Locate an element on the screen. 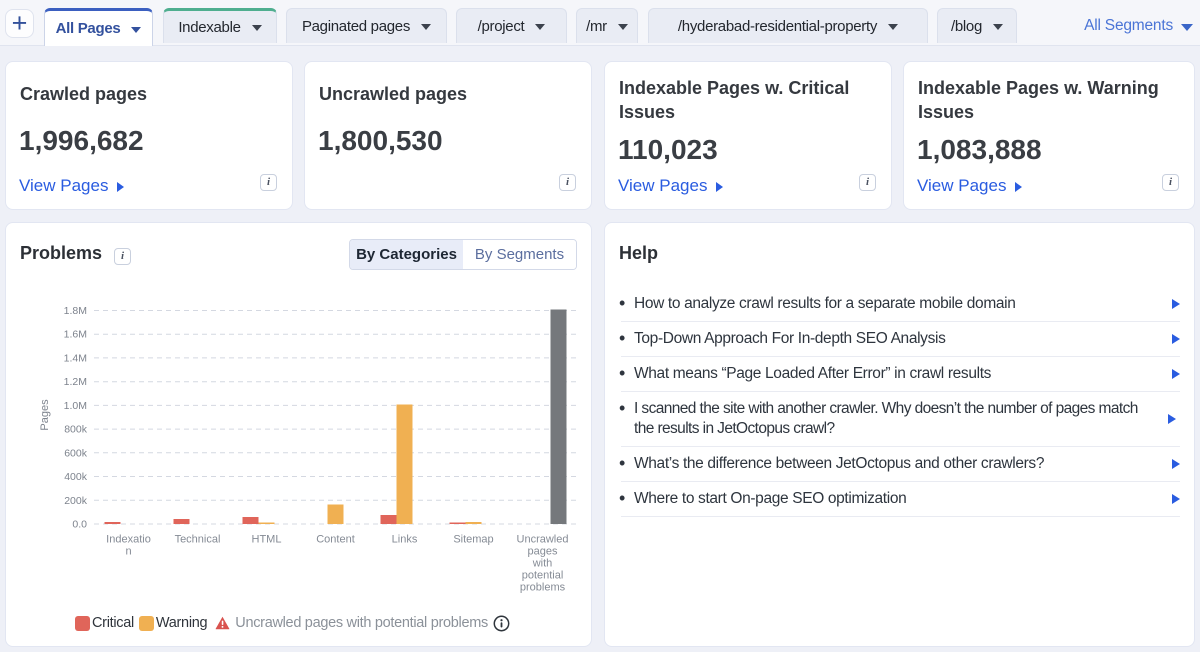 The width and height of the screenshot is (1200, 652). svg-text: HTML is located at coordinates (267, 540).